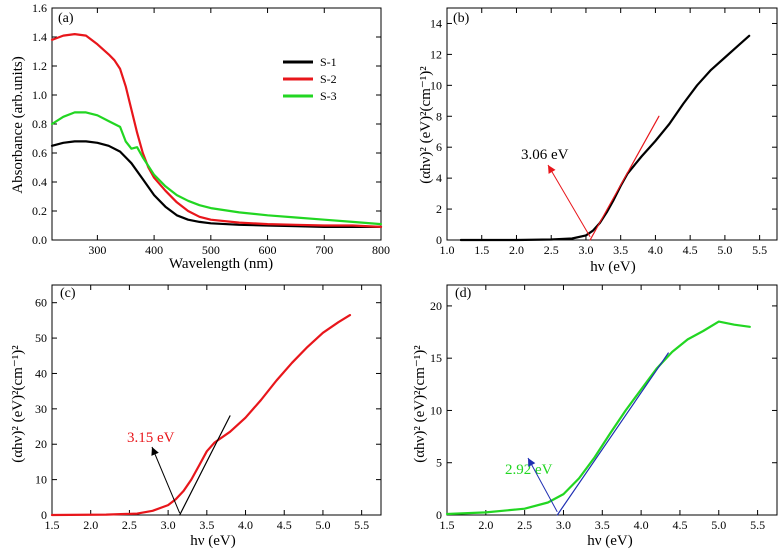  Describe the element at coordinates (463, 293) in the screenshot. I see `panel-d-label: (d)` at that location.